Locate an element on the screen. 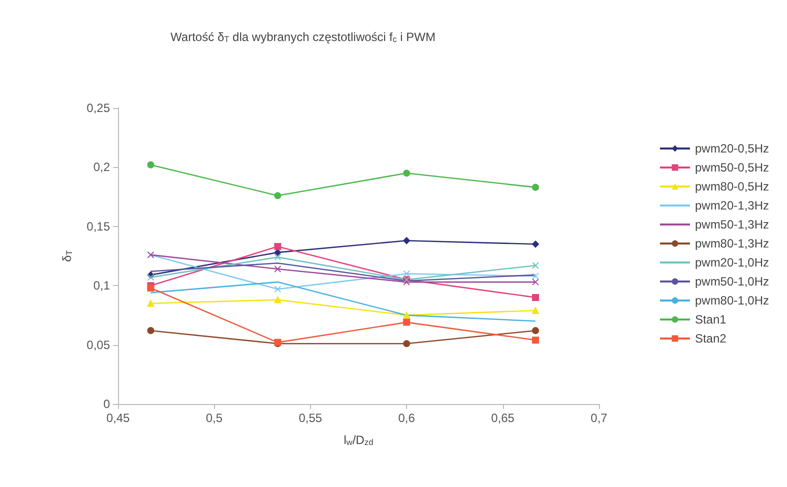 The image size is (787, 487). x-tick-label: 0,6 is located at coordinates (407, 418).